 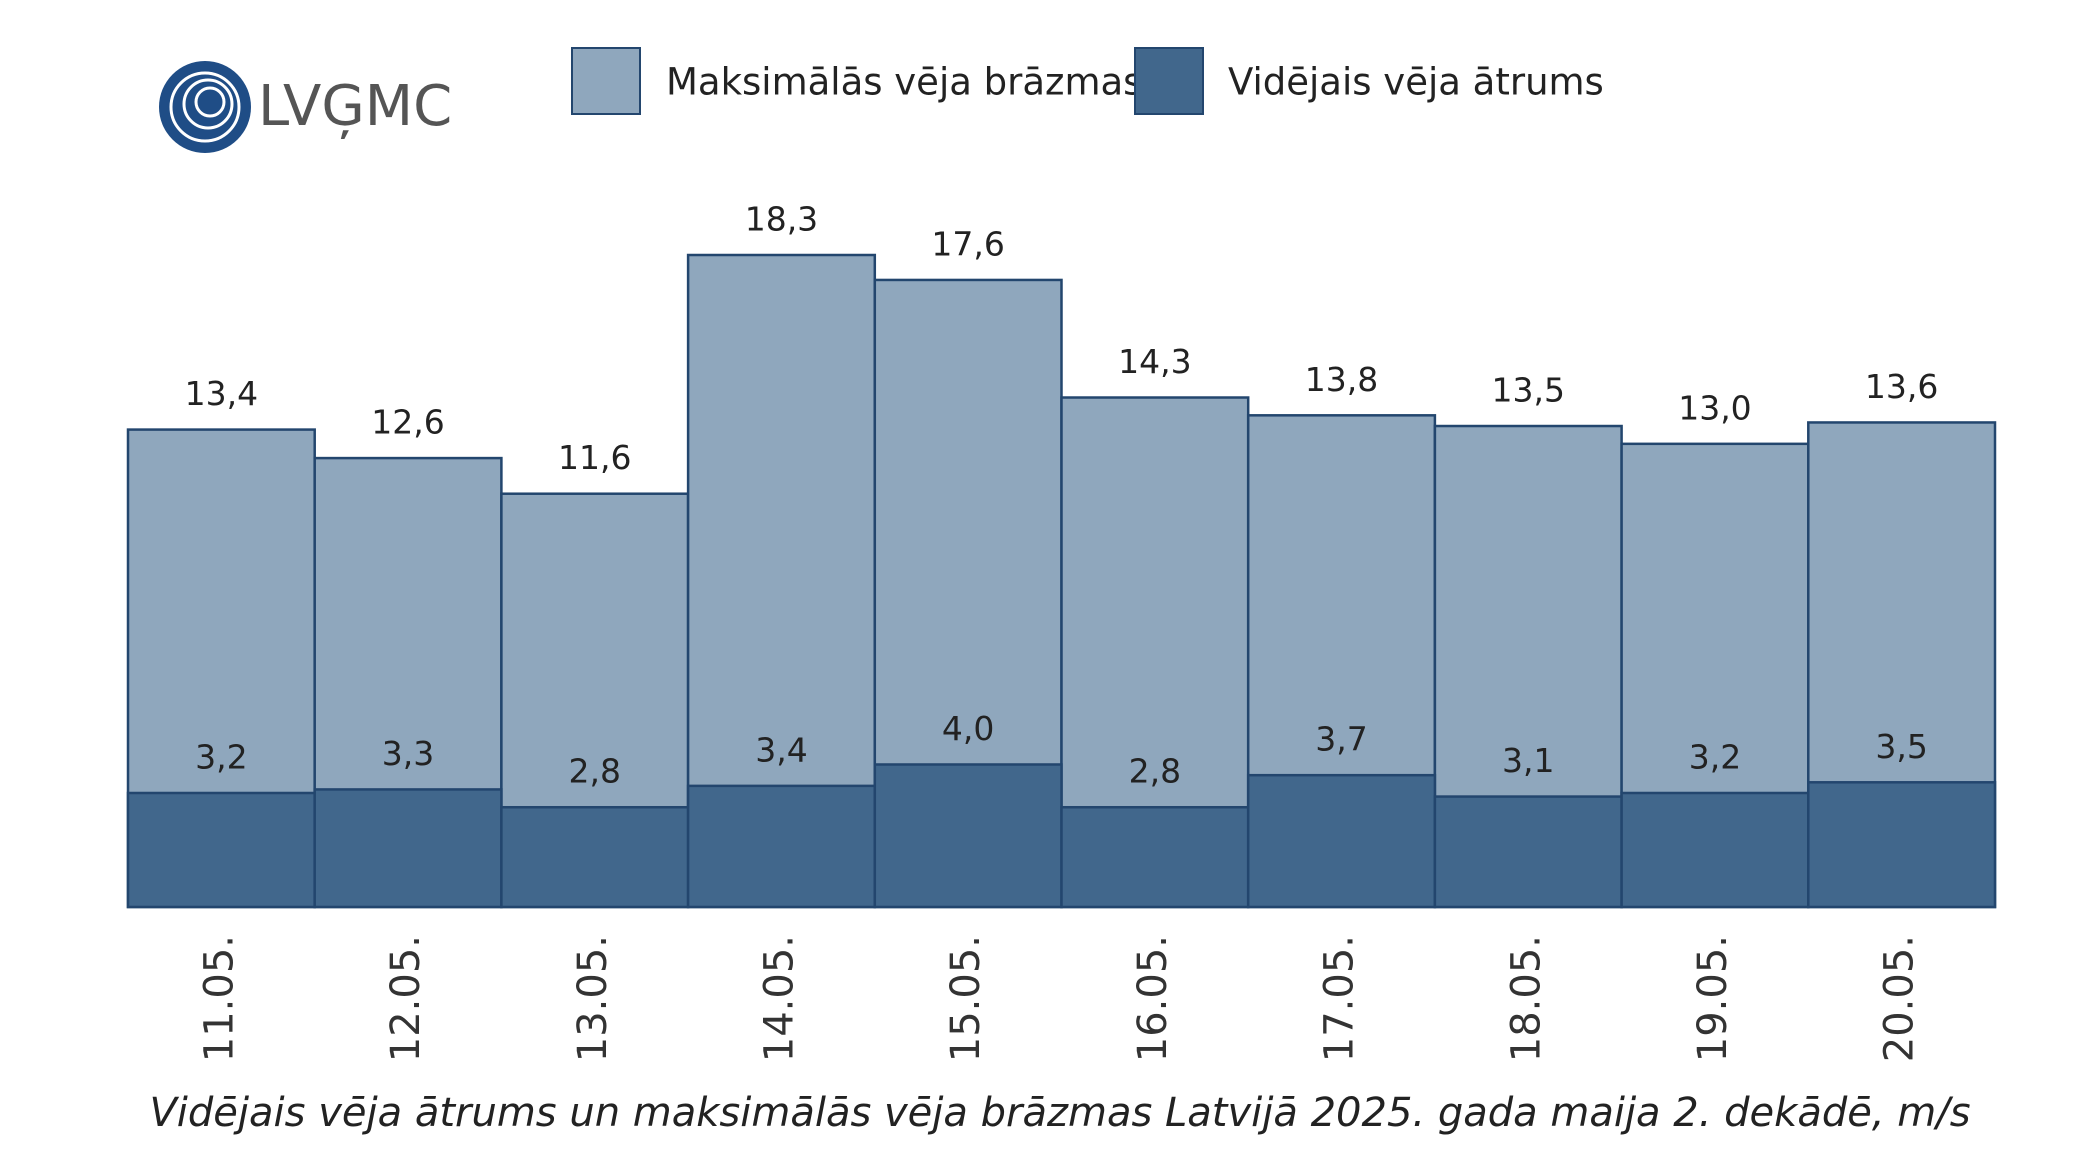 I want to click on x-tick-label: 11.05., so click(x=219, y=998).